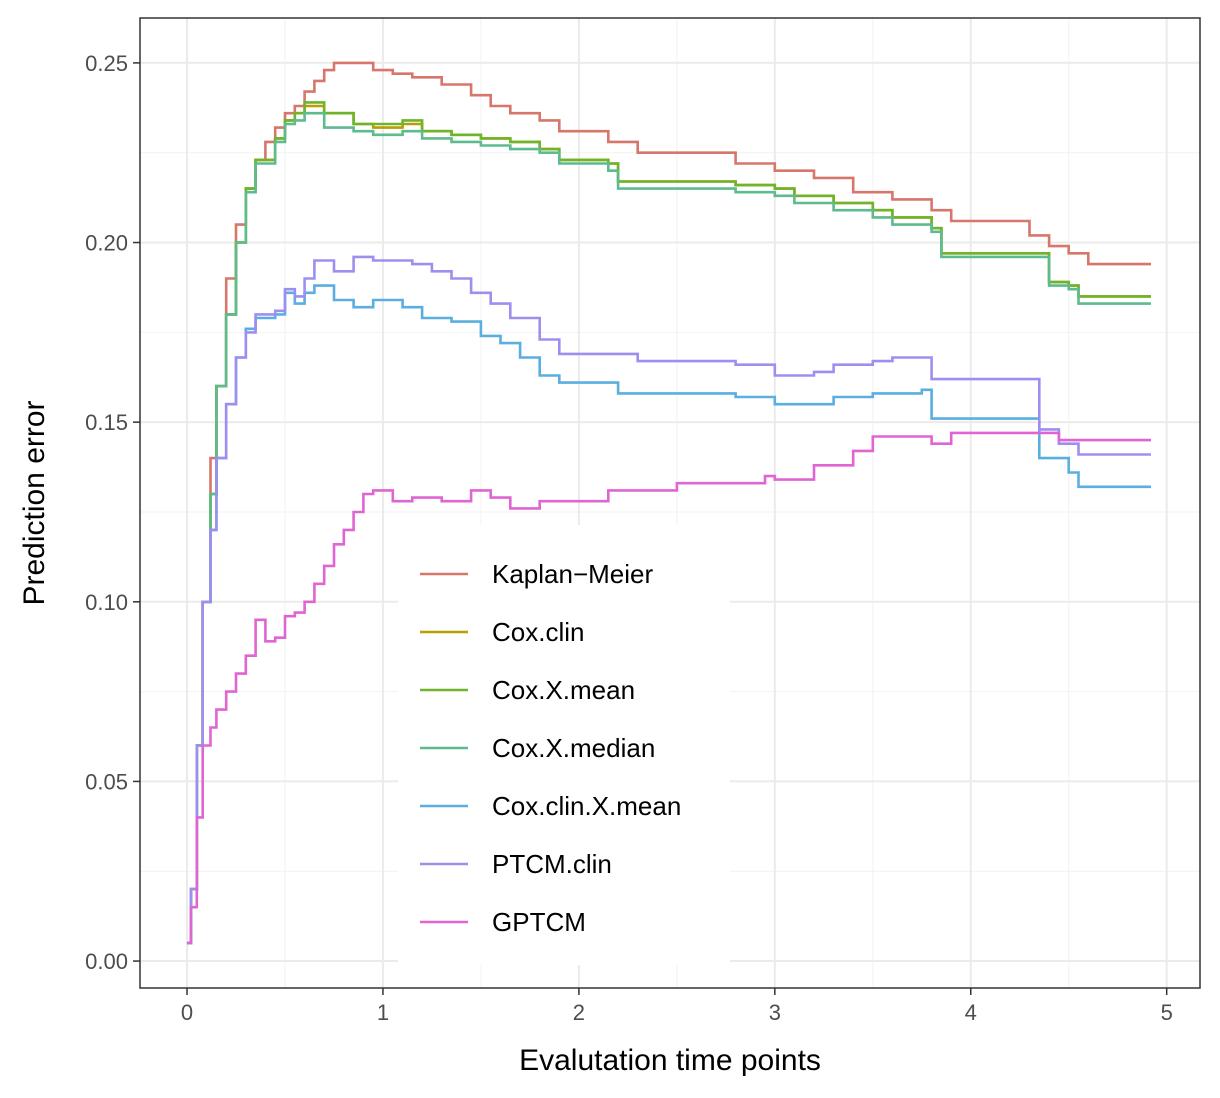 The height and width of the screenshot is (1098, 1220). Describe the element at coordinates (34, 502) in the screenshot. I see `y-axis-title: Prediction error` at that location.